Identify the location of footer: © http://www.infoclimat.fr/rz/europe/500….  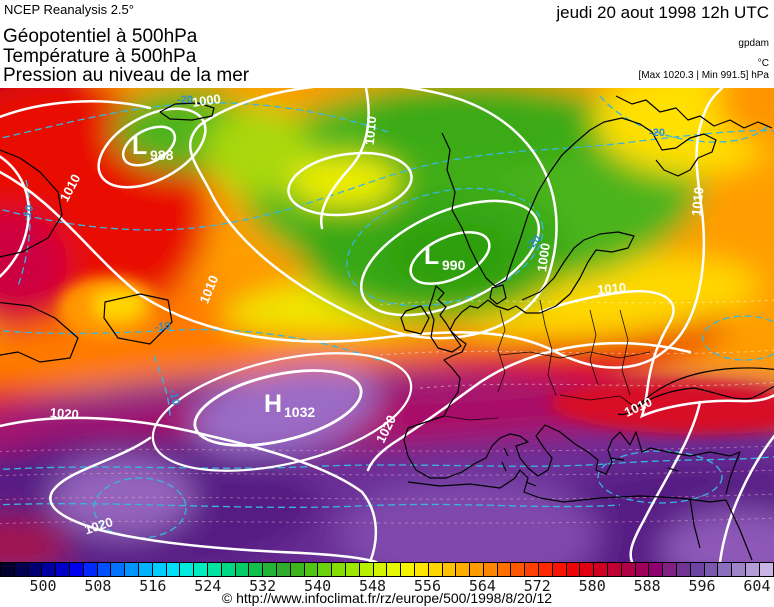
(387, 598).